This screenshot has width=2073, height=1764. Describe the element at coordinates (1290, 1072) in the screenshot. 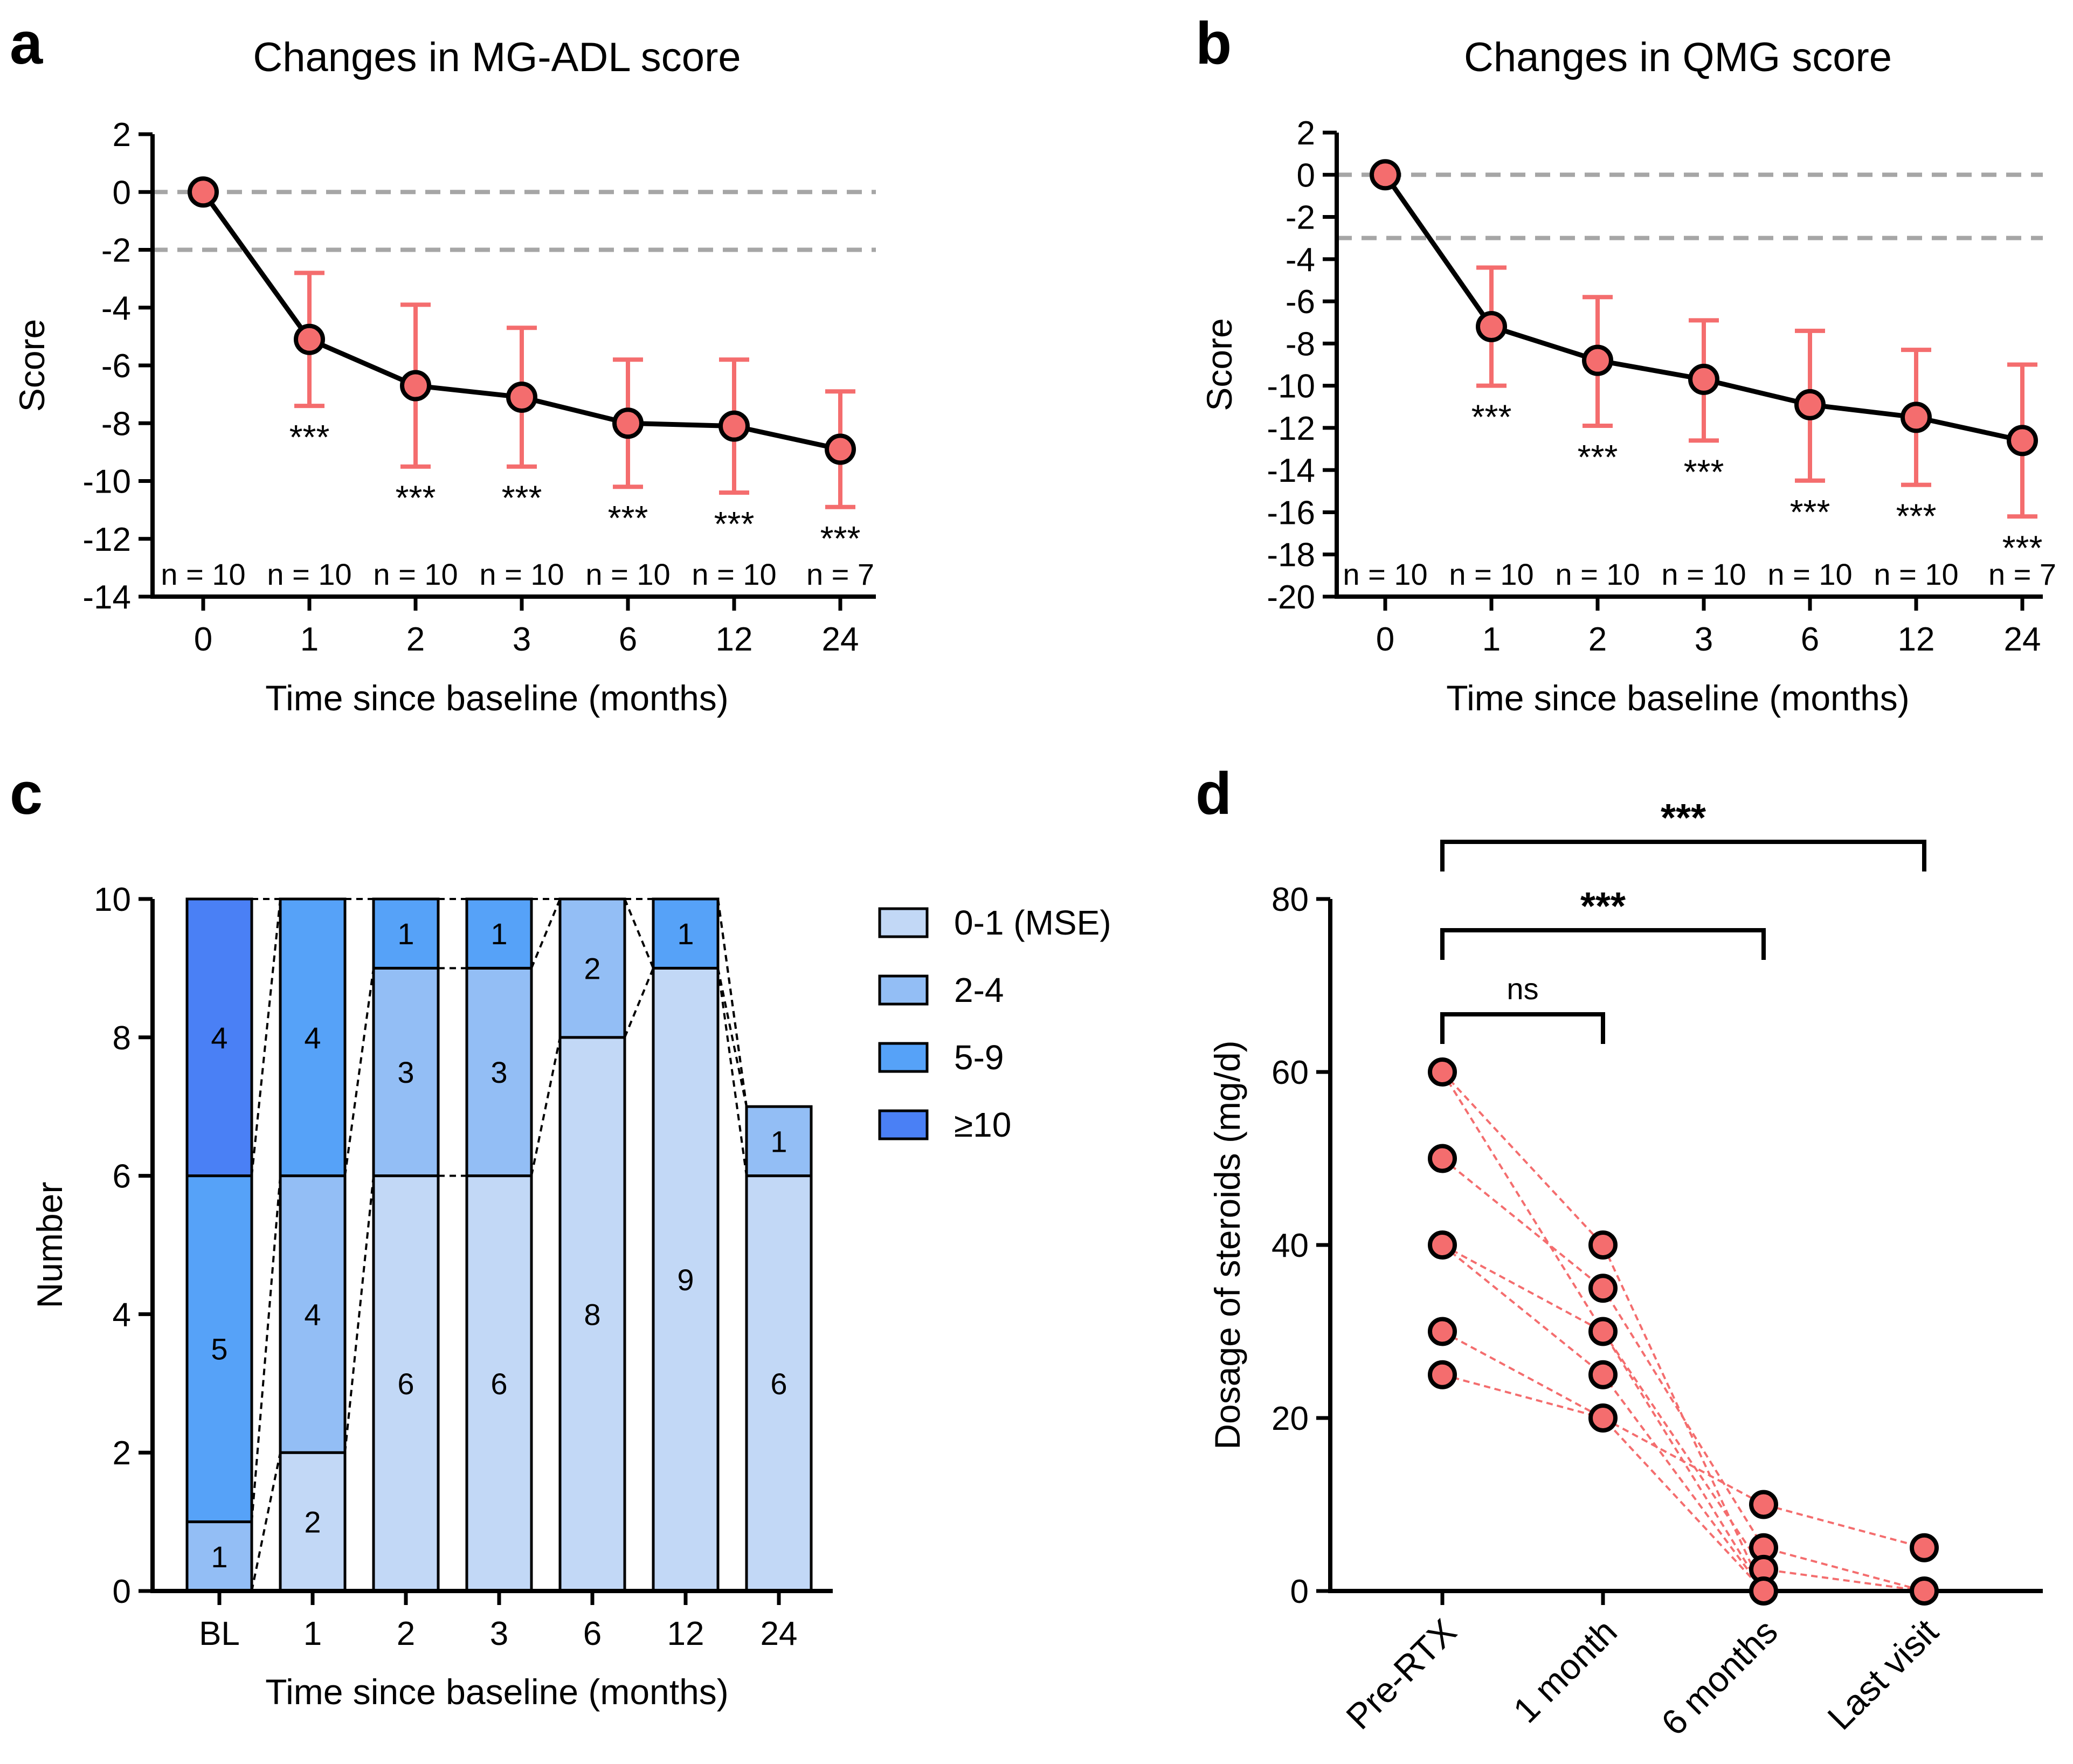

I see `y-tick-label: 60` at that location.